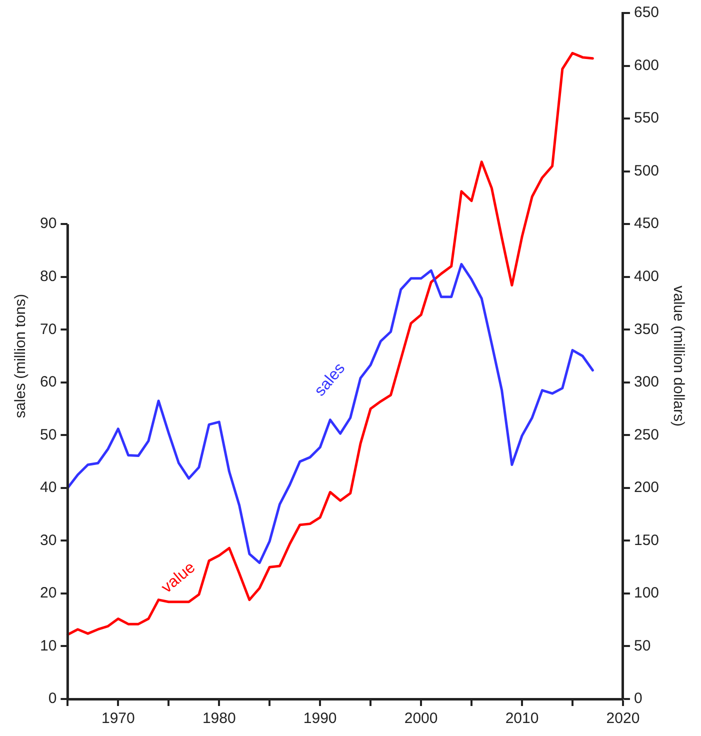 Image resolution: width=701 pixels, height=736 pixels. Describe the element at coordinates (642, 645) in the screenshot. I see `y2-tick-label: 50` at that location.